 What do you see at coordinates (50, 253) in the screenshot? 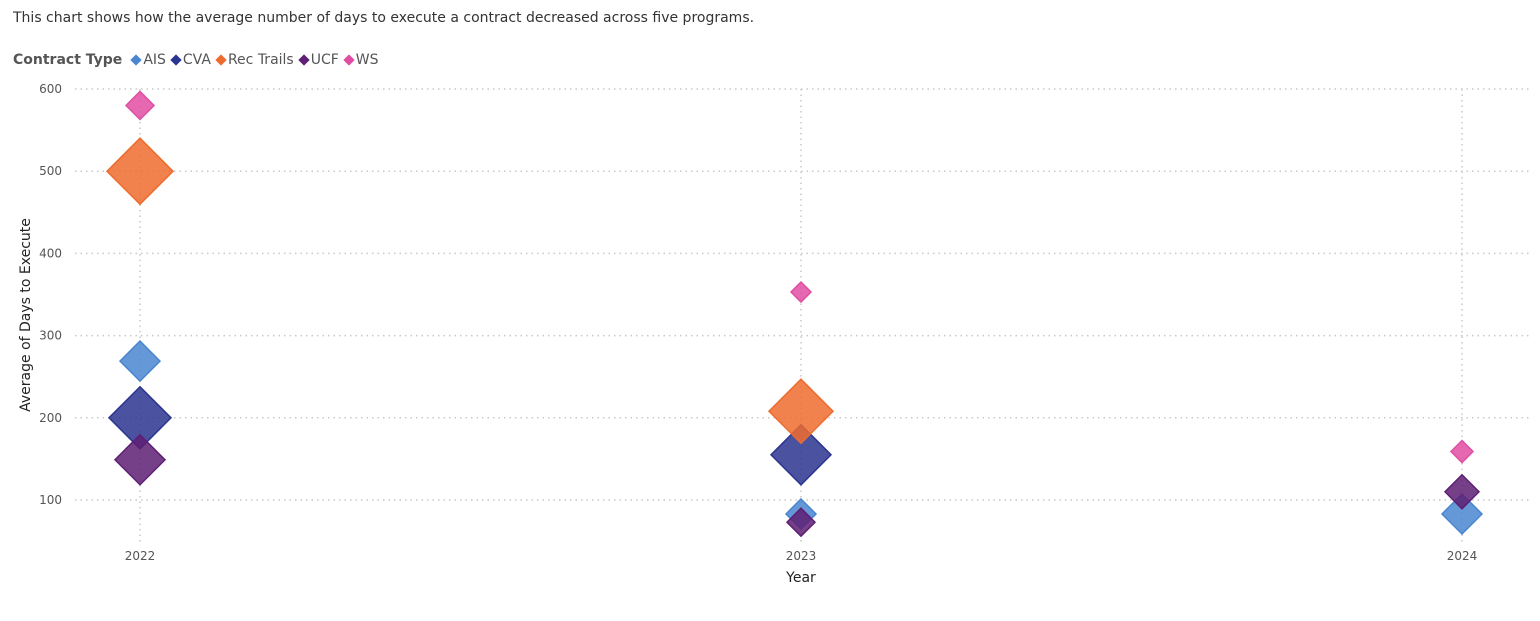
I see `y-tick-label: 400` at bounding box center [50, 253].